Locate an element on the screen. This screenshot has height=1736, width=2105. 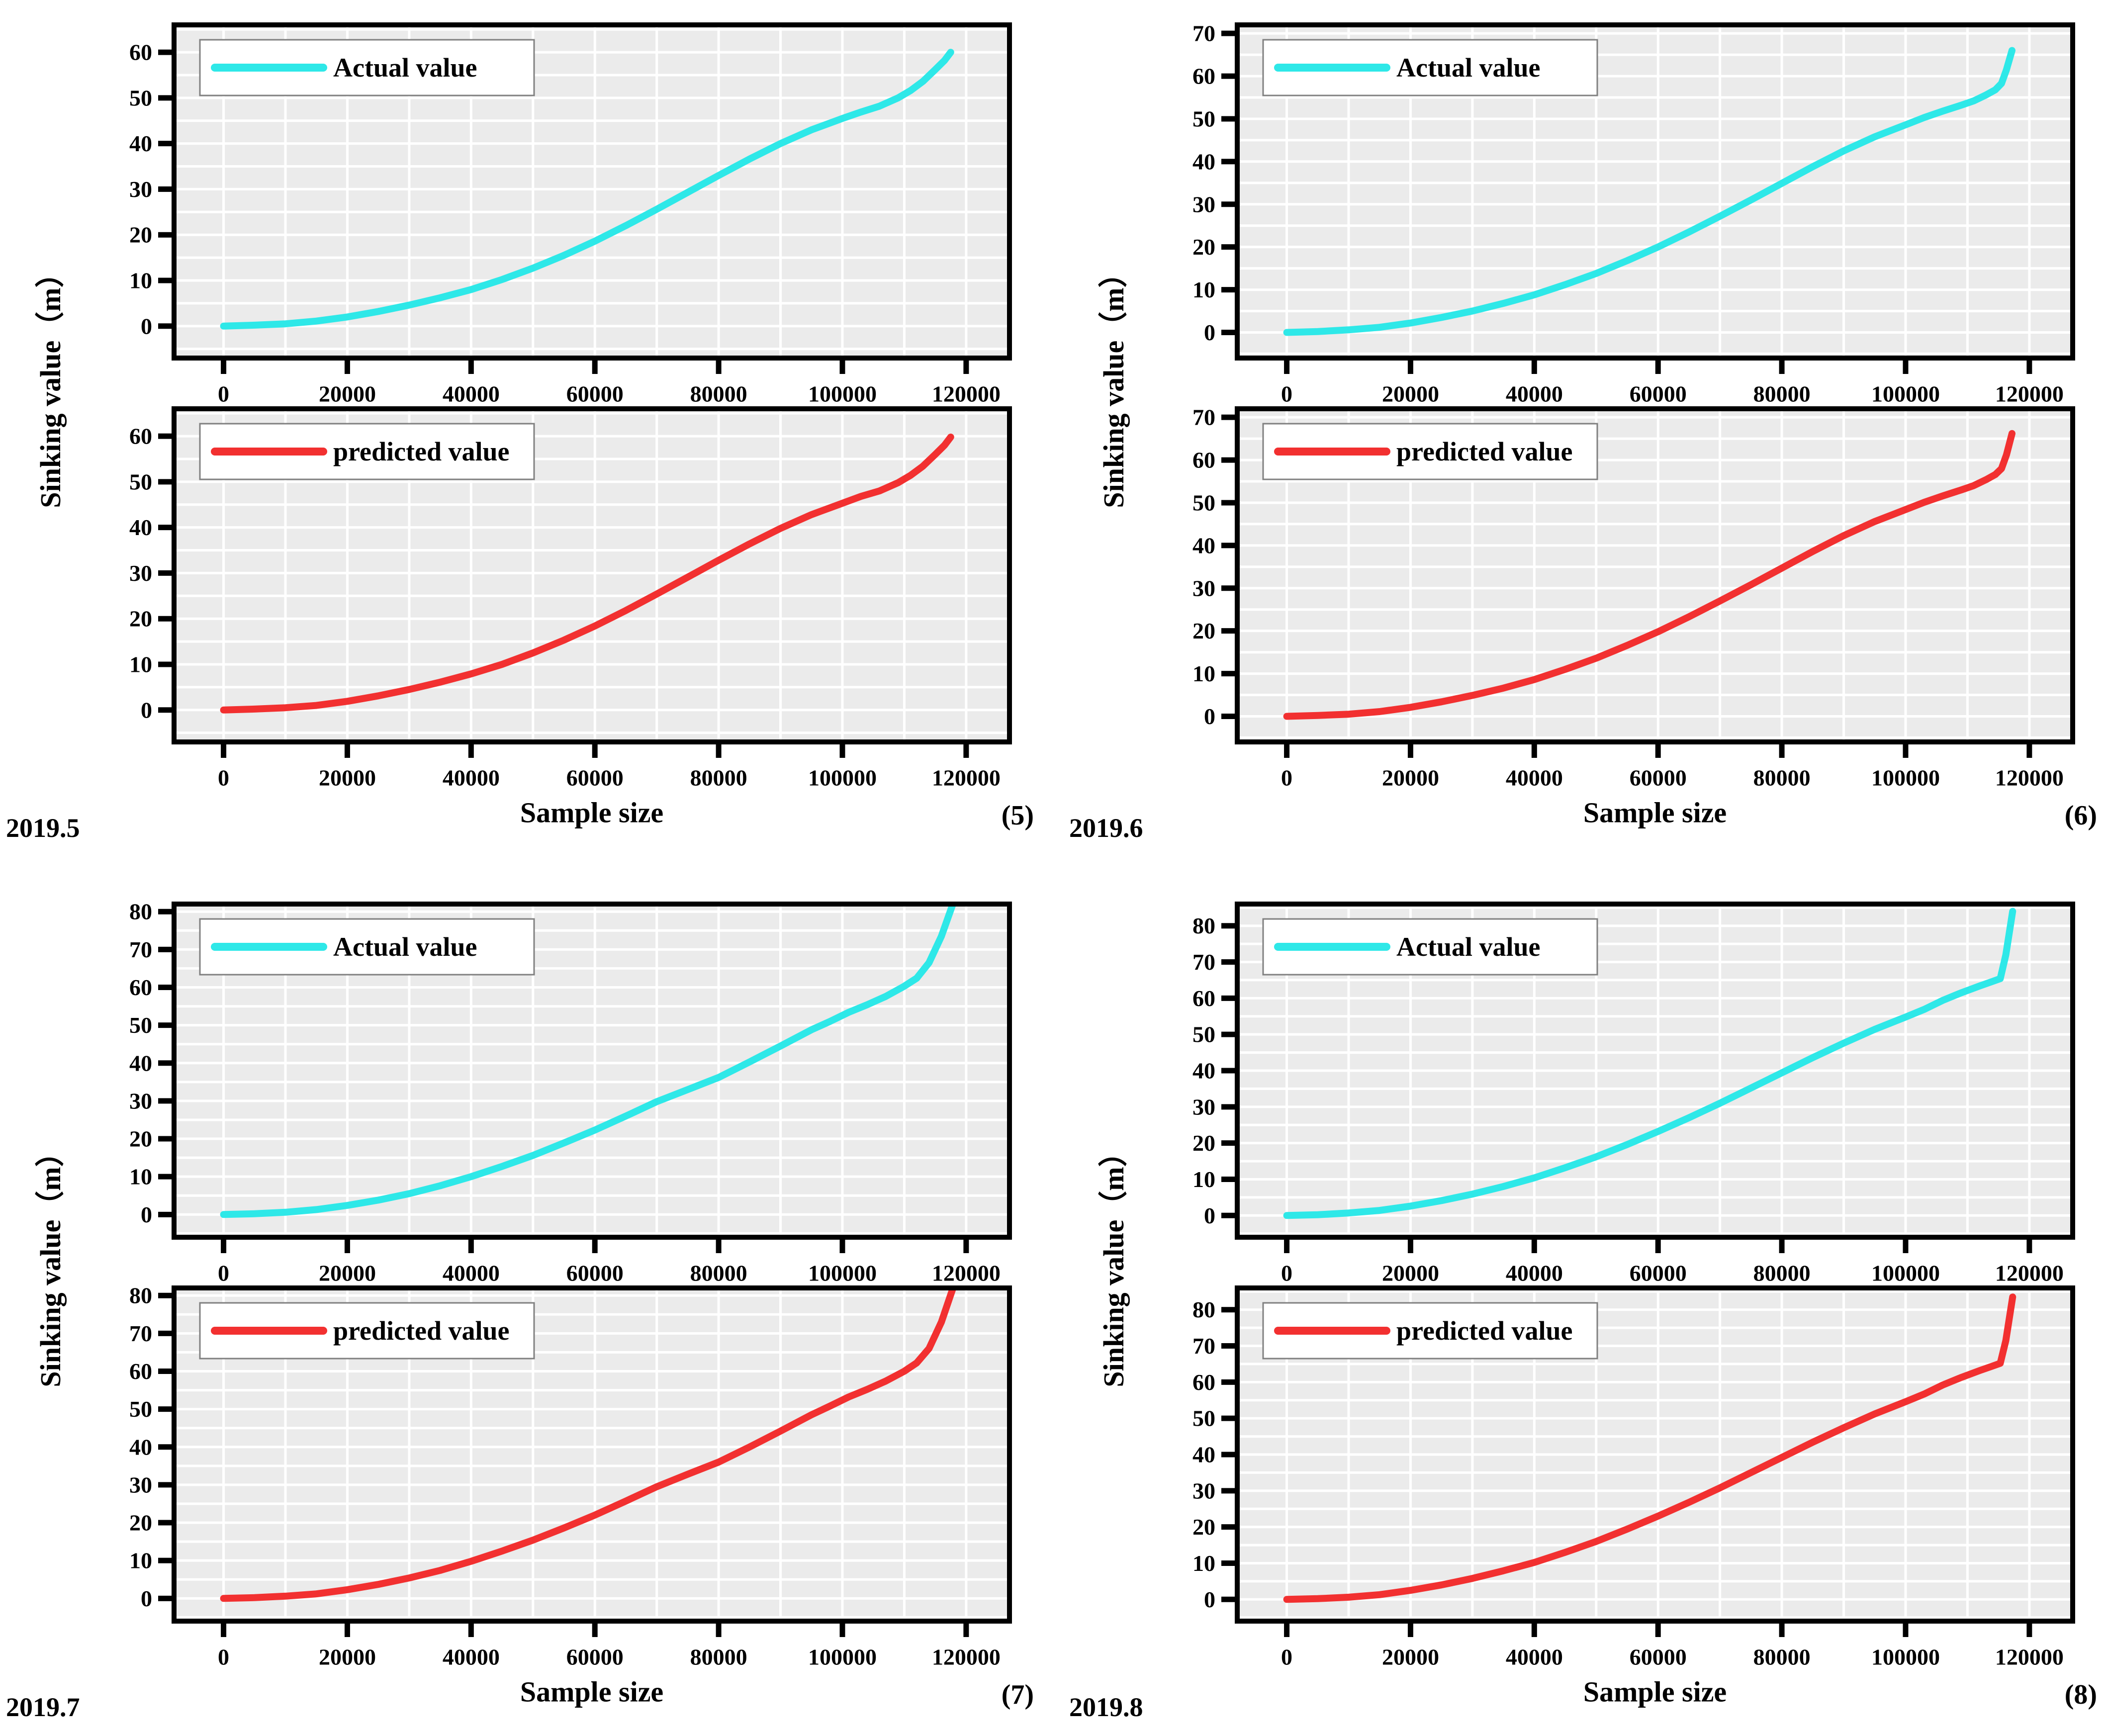
date-label: 2019.6 is located at coordinates (1106, 828).